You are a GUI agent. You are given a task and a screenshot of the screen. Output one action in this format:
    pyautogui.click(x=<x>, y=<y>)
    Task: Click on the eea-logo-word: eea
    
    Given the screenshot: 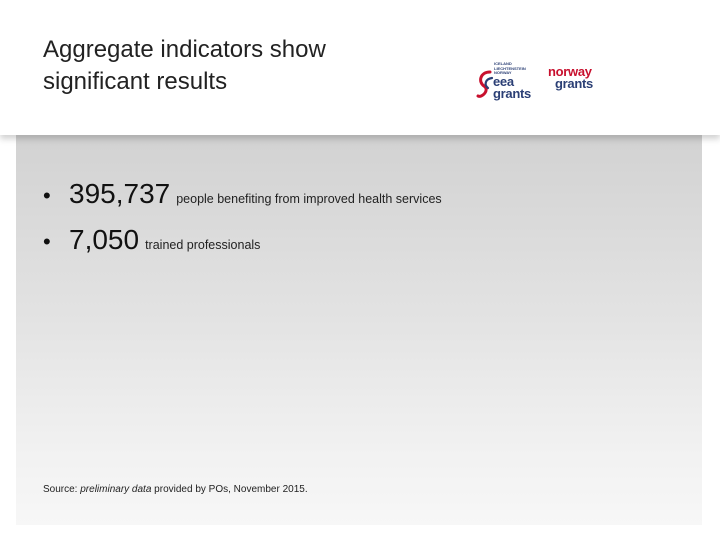 What is the action you would take?
    pyautogui.click(x=503, y=81)
    